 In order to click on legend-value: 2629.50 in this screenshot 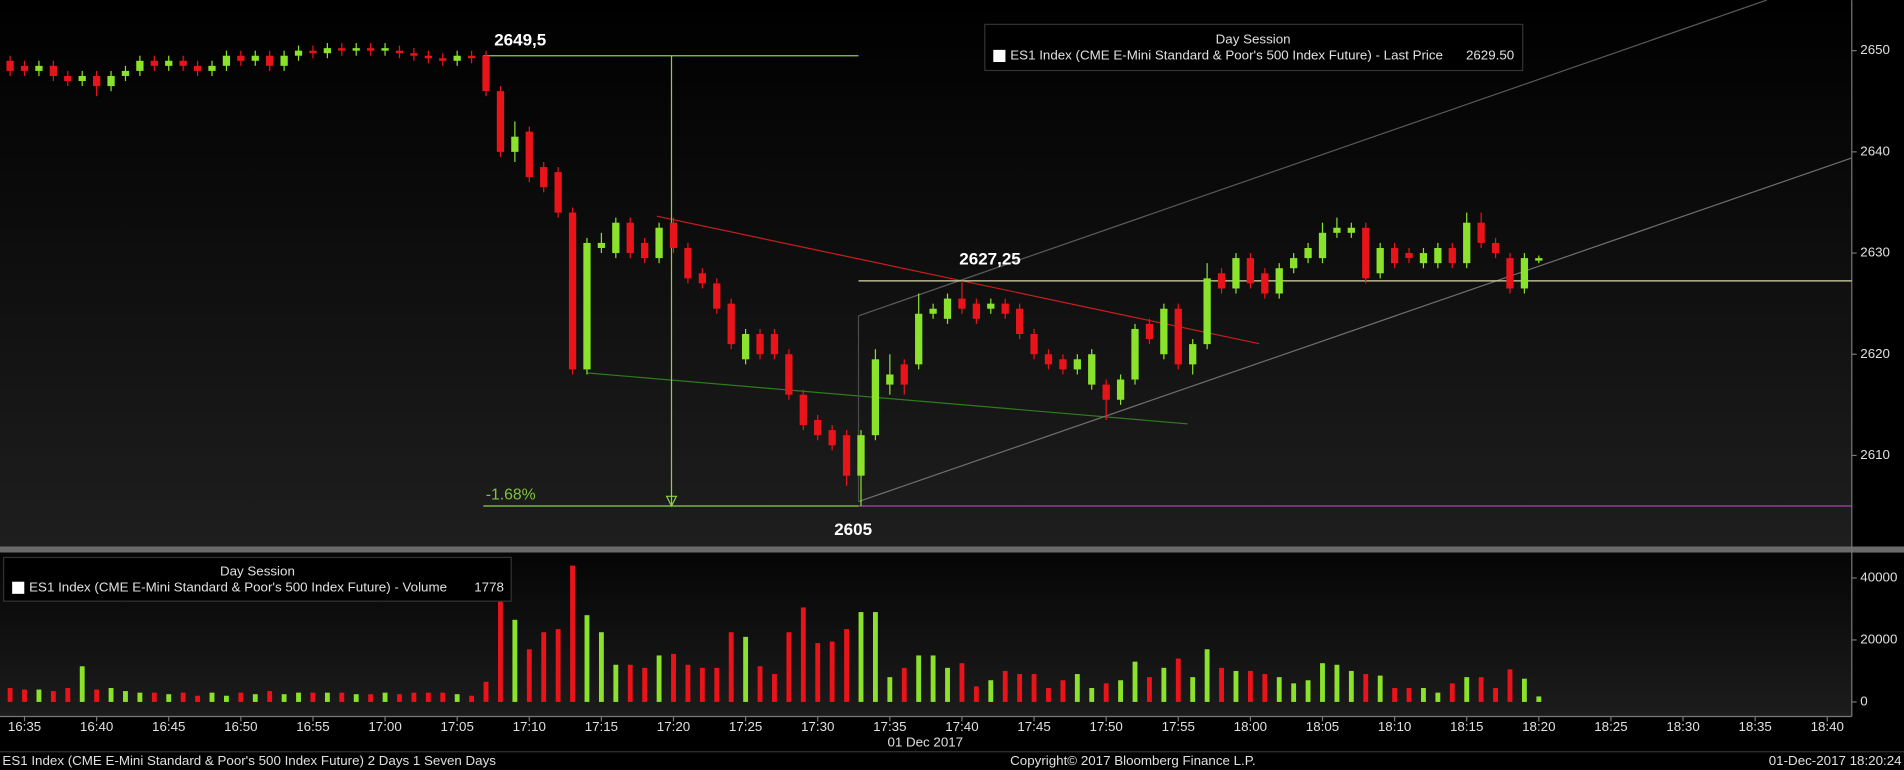, I will do `click(1490, 54)`.